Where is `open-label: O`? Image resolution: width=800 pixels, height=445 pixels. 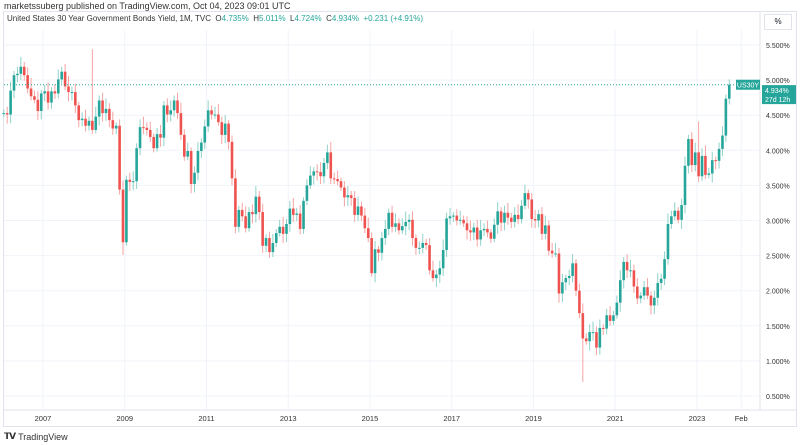
open-label: O is located at coordinates (218, 18).